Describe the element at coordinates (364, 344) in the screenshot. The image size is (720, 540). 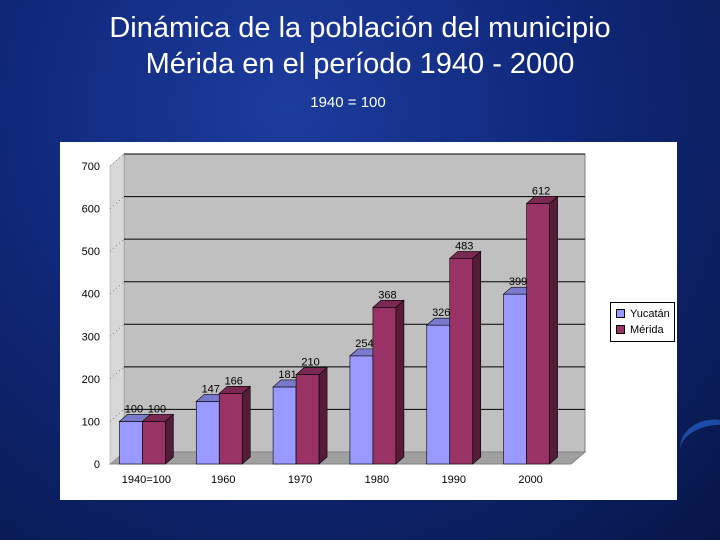
I see `data-label: 254` at that location.